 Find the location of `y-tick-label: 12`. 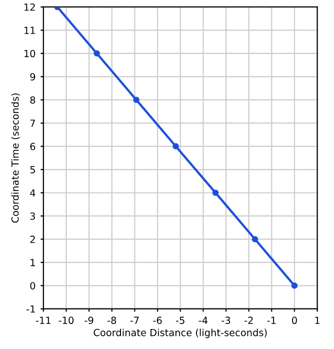

y-tick-label: 12 is located at coordinates (29, 7).